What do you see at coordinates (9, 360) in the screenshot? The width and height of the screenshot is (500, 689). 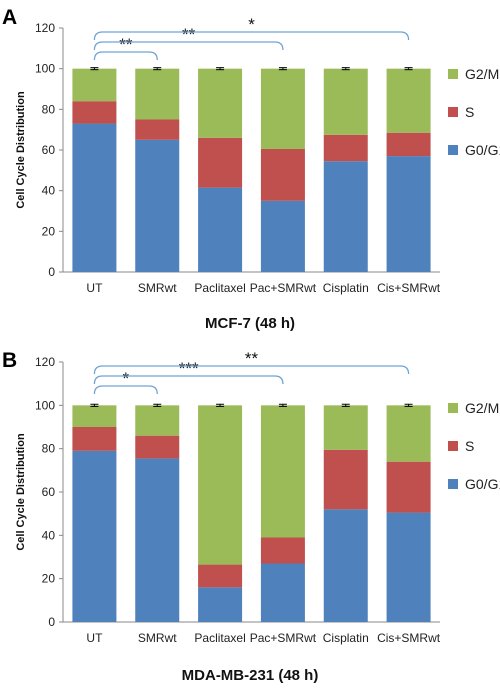 I see `panel-label: B` at bounding box center [9, 360].